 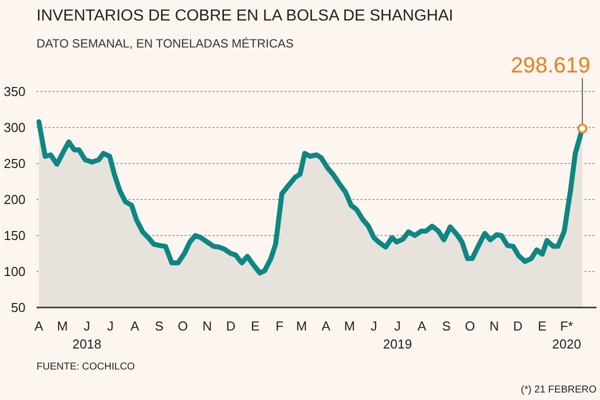 What do you see at coordinates (15, 163) in the screenshot?
I see `y-tick-label: 250` at bounding box center [15, 163].